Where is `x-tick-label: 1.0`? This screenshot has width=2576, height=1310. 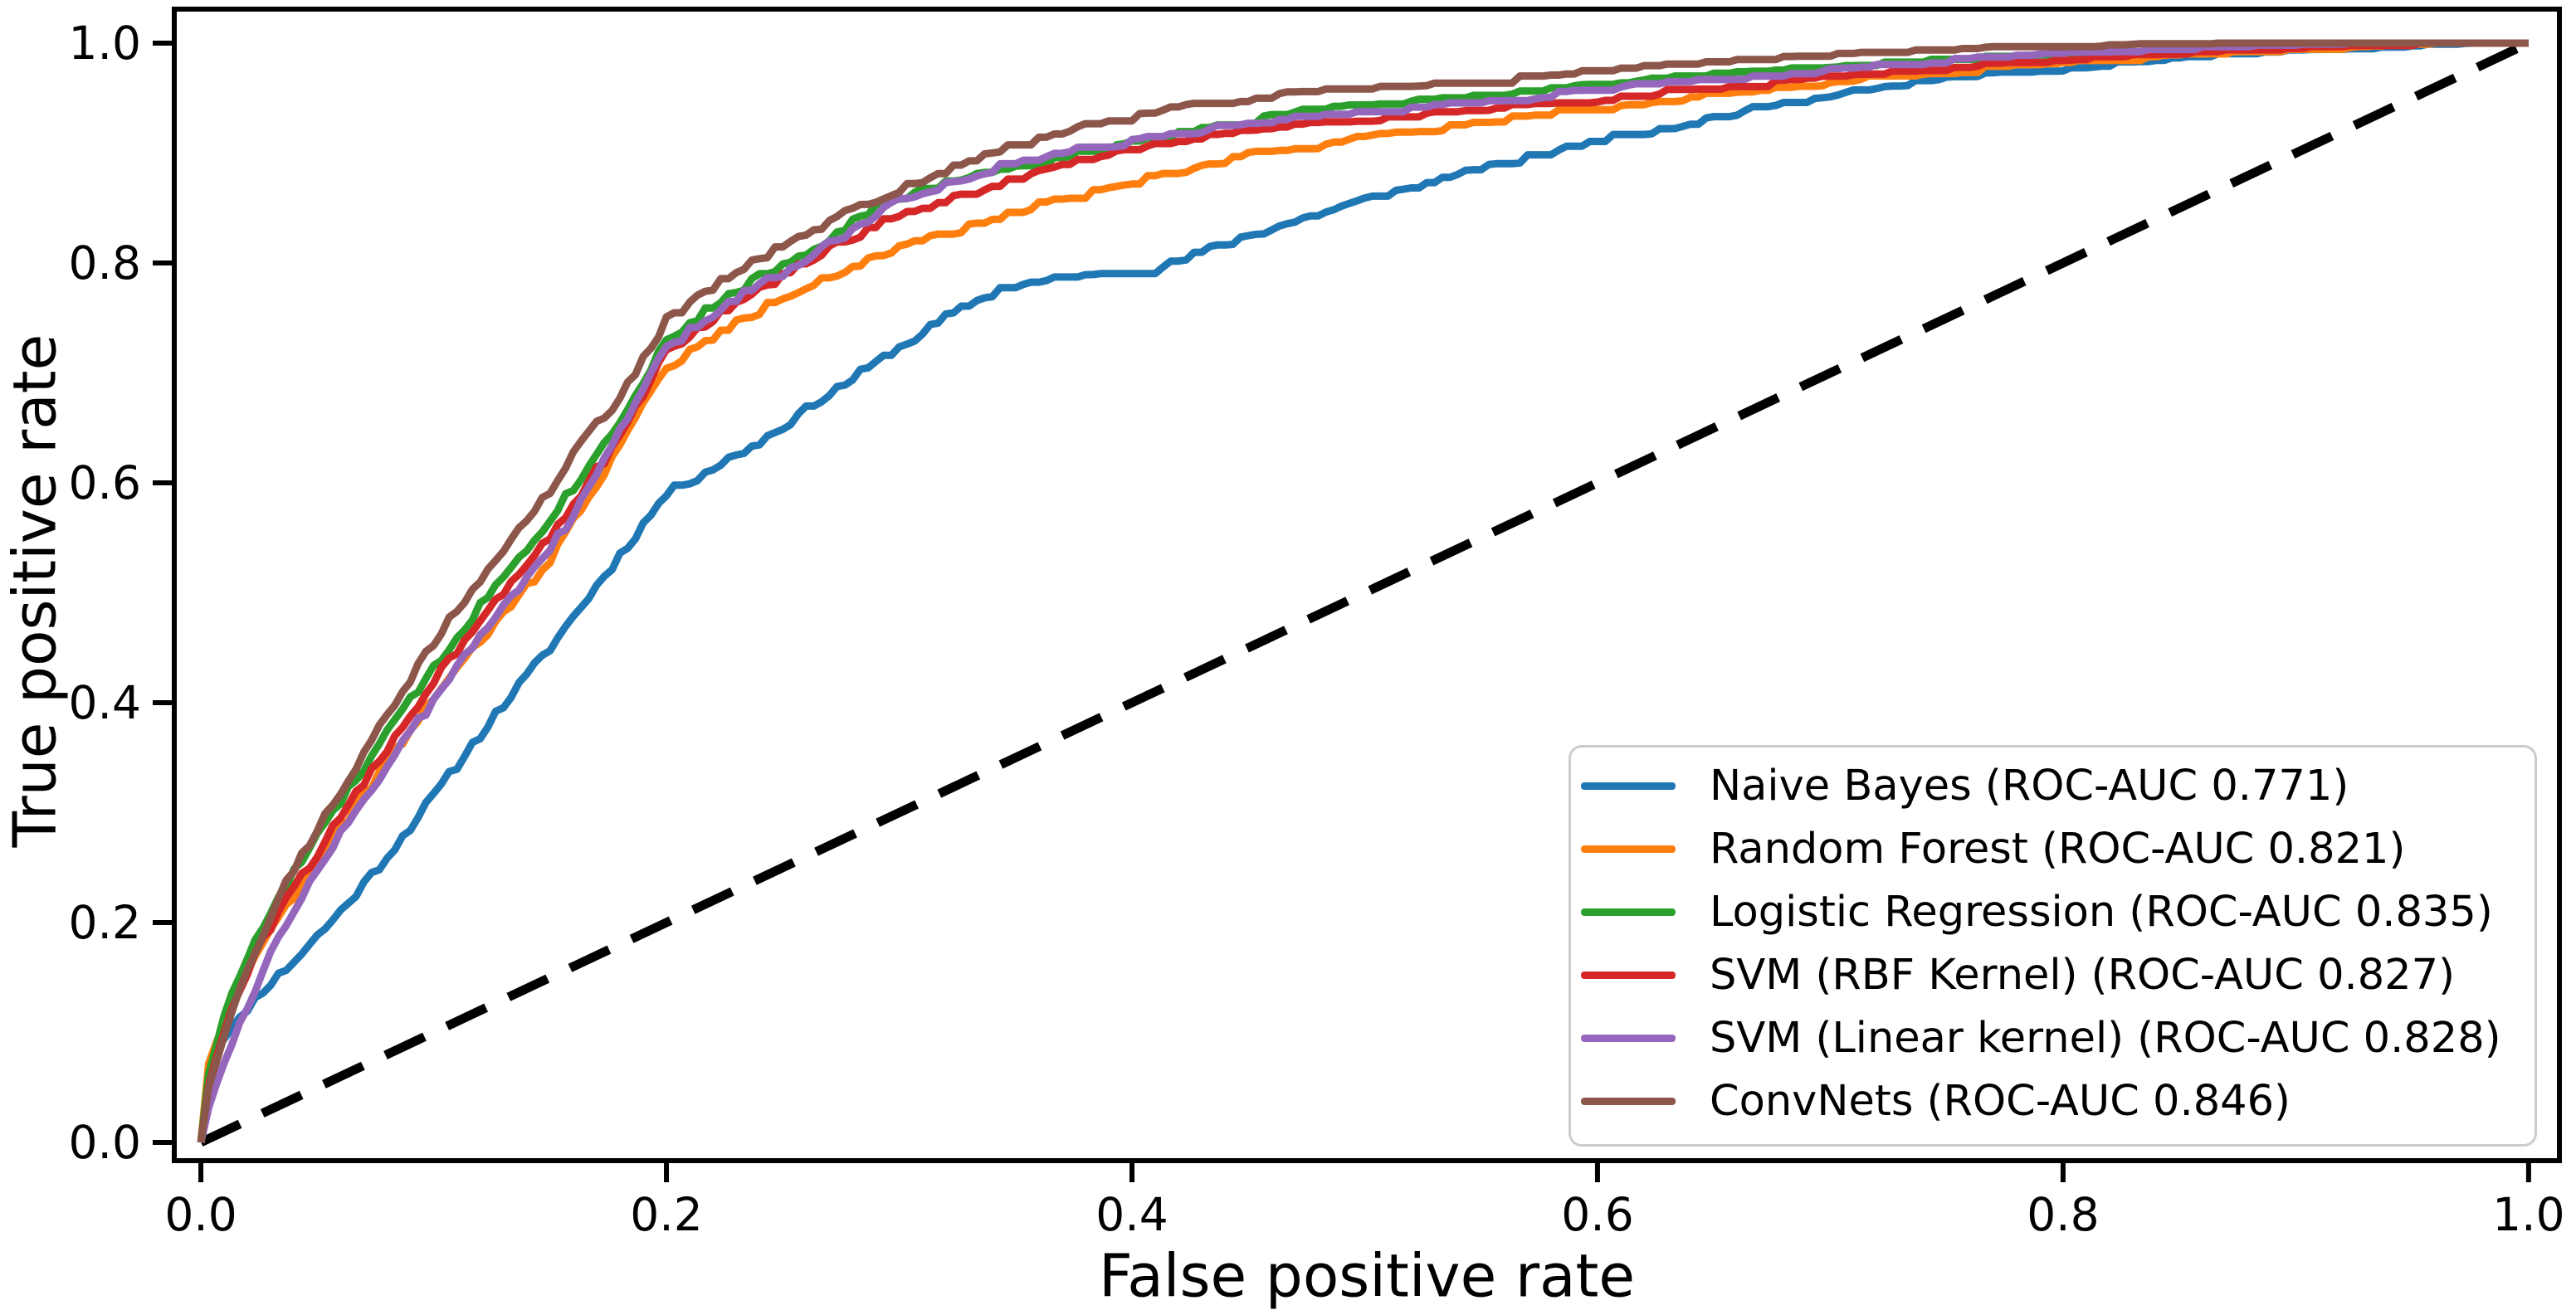 x-tick-label: 1.0 is located at coordinates (2529, 1214).